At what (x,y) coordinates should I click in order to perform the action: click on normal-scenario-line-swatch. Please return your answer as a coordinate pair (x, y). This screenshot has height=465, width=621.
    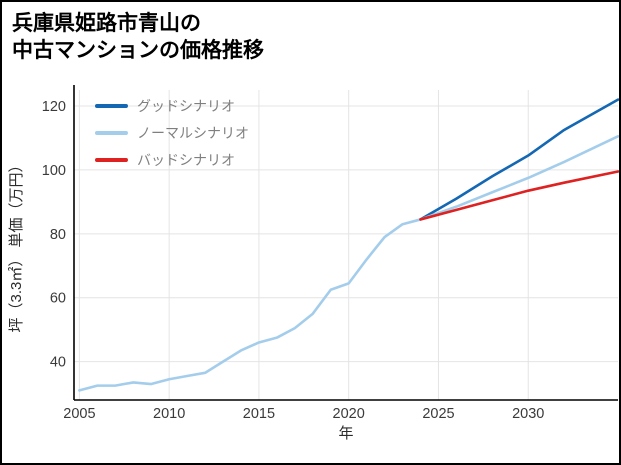
    Looking at the image, I should click on (111, 132).